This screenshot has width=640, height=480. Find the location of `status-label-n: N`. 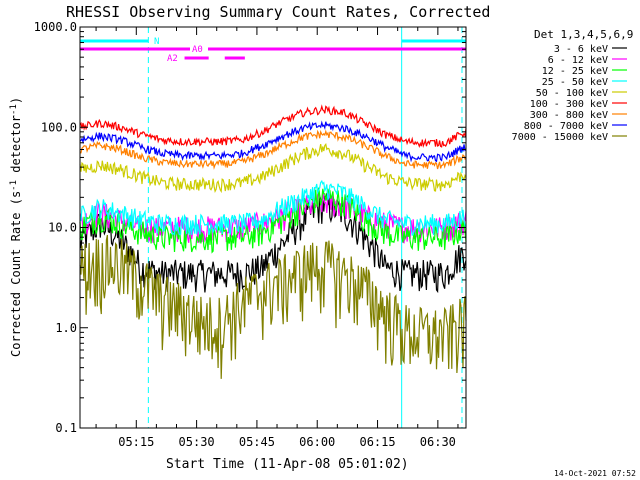

status-label-n: N is located at coordinates (156, 42).